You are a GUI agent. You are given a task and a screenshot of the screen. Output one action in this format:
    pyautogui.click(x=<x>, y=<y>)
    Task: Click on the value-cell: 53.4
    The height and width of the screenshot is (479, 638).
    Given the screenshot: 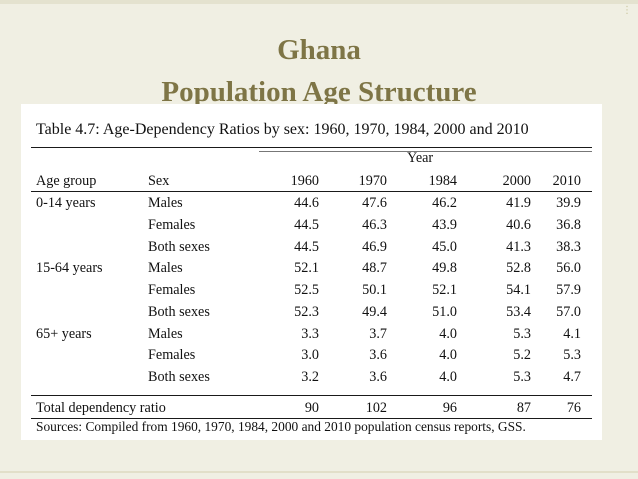 What is the action you would take?
    pyautogui.click(x=518, y=312)
    